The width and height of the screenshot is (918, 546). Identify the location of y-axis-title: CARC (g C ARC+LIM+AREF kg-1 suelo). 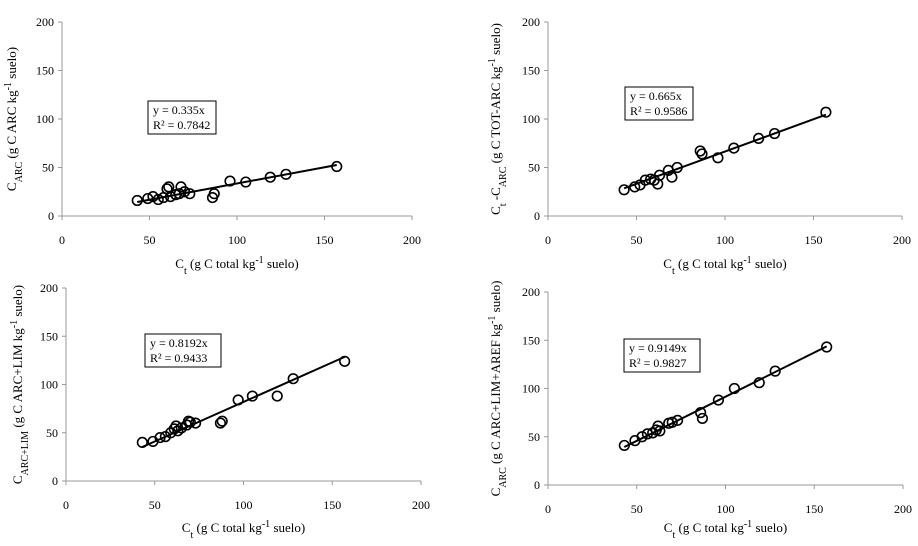
(498, 389).